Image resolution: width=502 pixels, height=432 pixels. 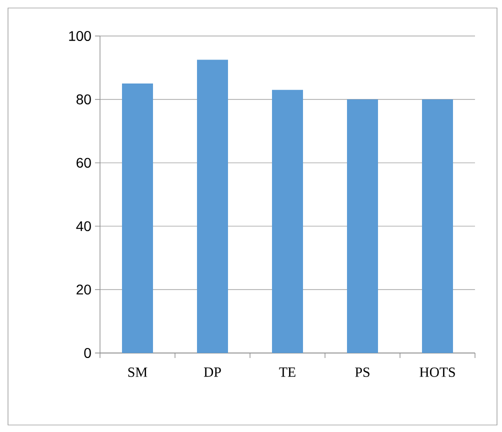 What do you see at coordinates (287, 372) in the screenshot?
I see `x-tick-label: TE` at bounding box center [287, 372].